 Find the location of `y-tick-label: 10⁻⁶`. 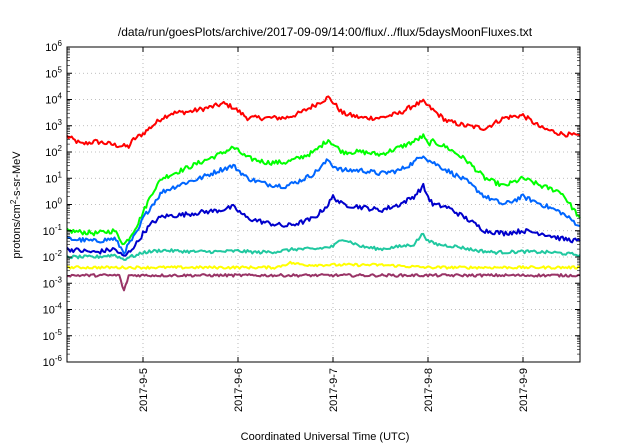

y-tick-label: 10⁻⁶ is located at coordinates (53, 361).